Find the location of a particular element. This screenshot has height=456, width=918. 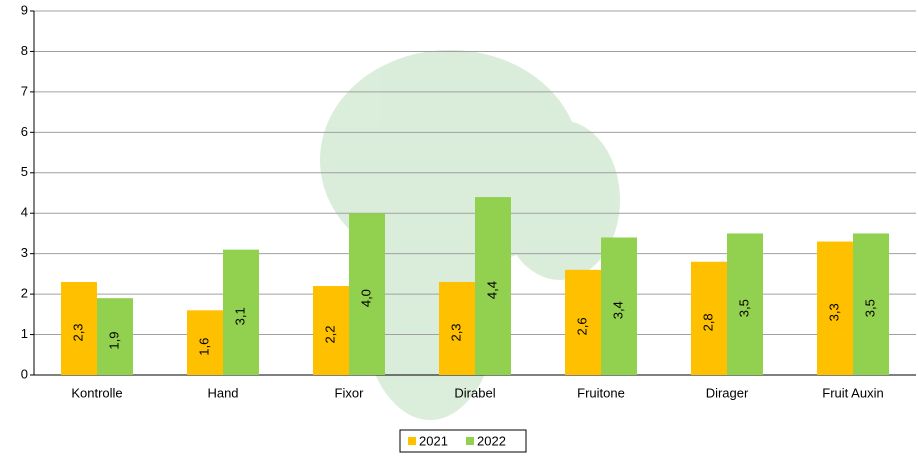

legend-label: 2022 is located at coordinates (491, 440).